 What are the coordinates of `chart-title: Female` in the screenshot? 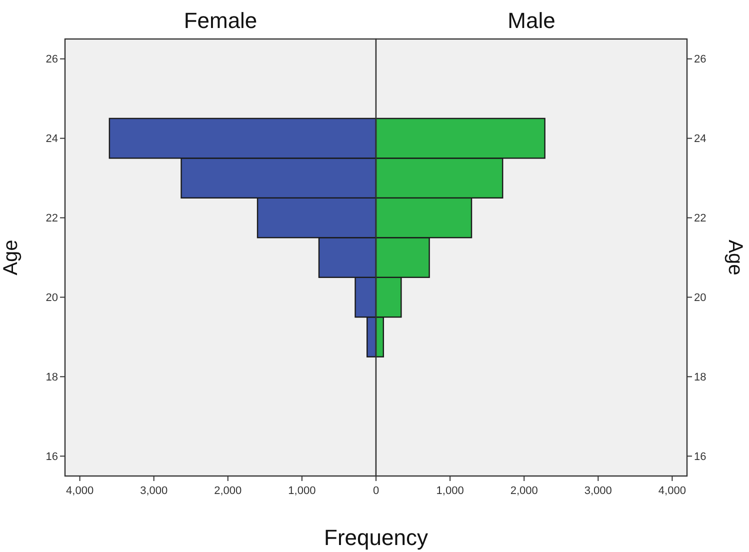 It's located at (221, 20).